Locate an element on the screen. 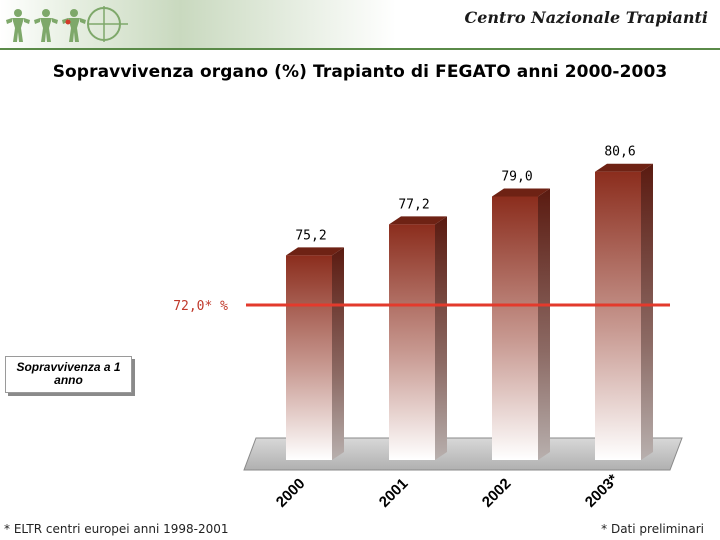 This screenshot has height=540, width=720. bar-top-2003 is located at coordinates (624, 167).